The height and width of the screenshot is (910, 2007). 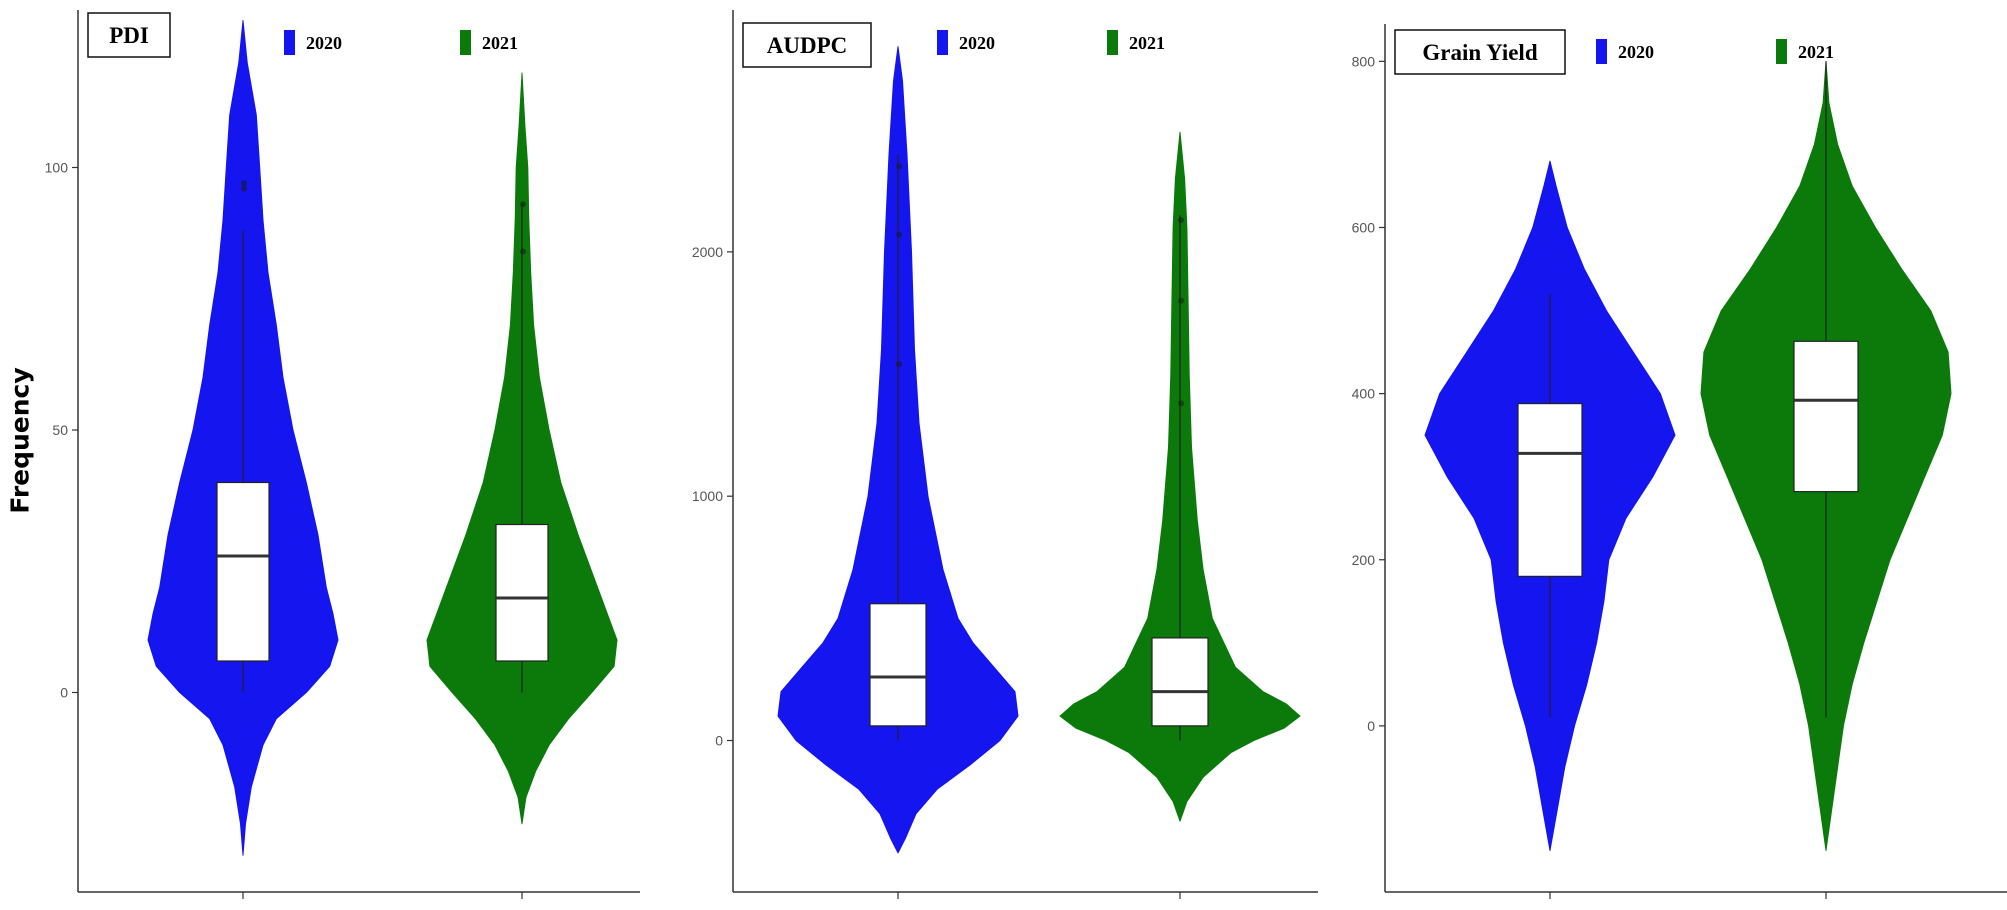 I want to click on panel-title: Grain Yield, so click(x=1479, y=52).